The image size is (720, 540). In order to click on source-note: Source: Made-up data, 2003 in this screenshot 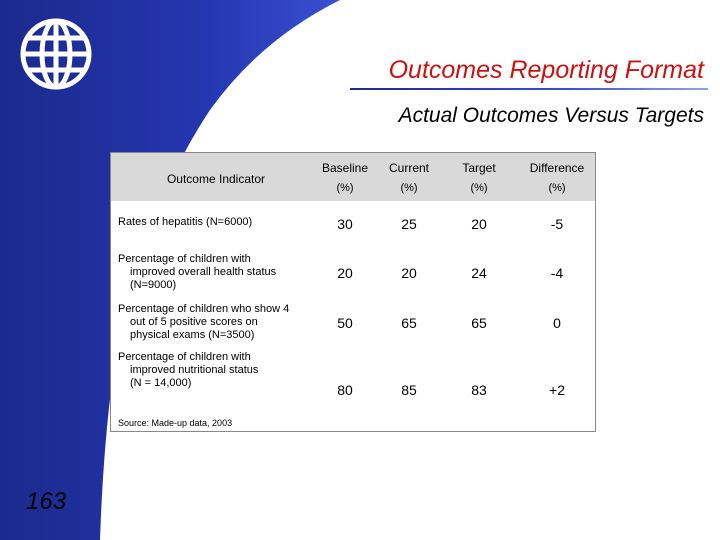, I will do `click(175, 423)`.